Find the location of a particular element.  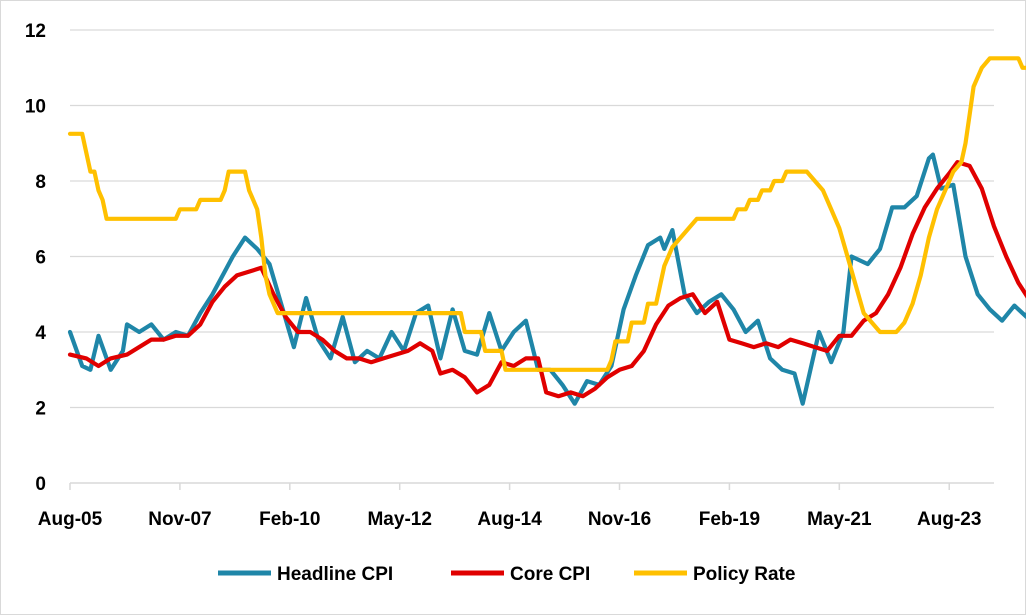

x-tick-label: Aug-14 is located at coordinates (509, 519).